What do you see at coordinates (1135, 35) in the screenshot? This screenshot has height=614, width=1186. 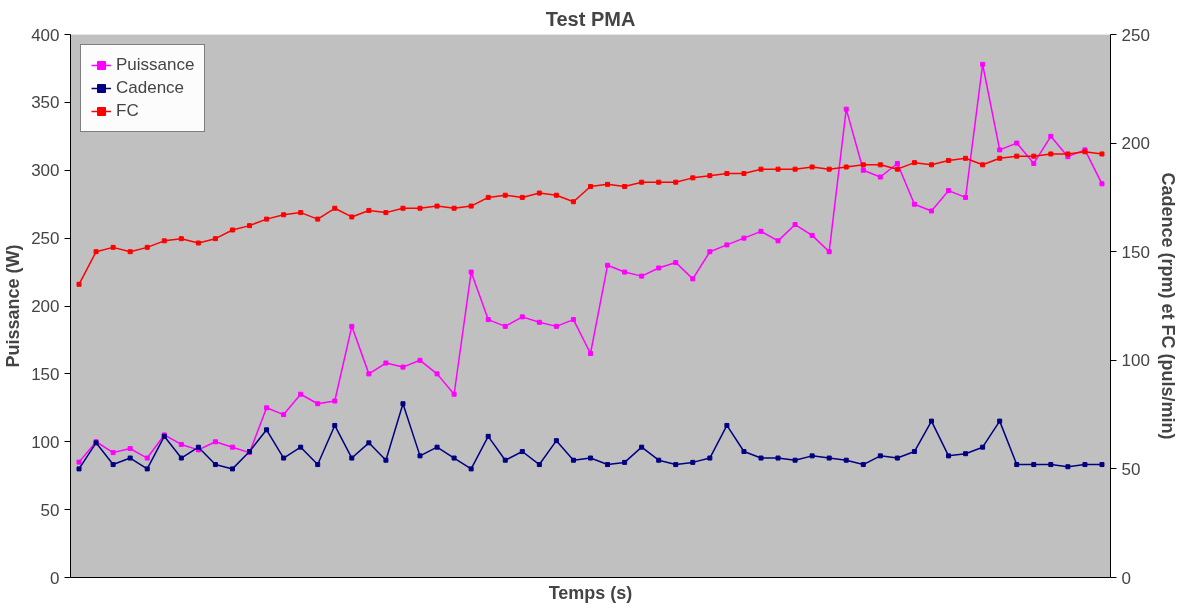 I see `y2-tick-label: 250` at bounding box center [1135, 35].